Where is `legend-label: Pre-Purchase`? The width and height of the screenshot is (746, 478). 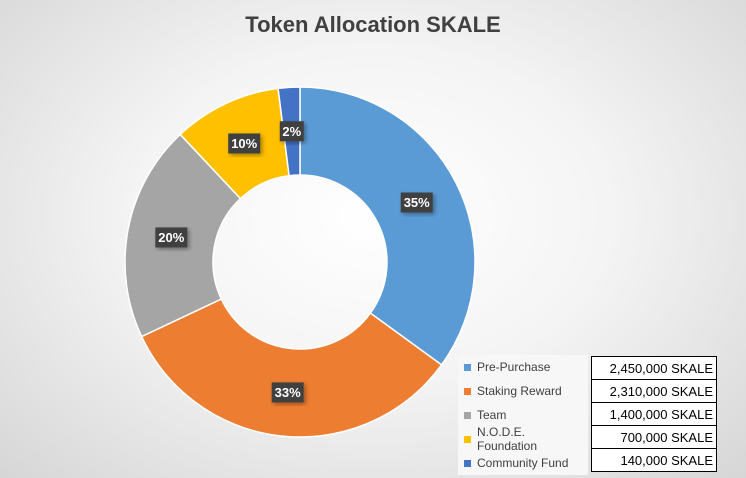
legend-label: Pre-Purchase is located at coordinates (514, 367).